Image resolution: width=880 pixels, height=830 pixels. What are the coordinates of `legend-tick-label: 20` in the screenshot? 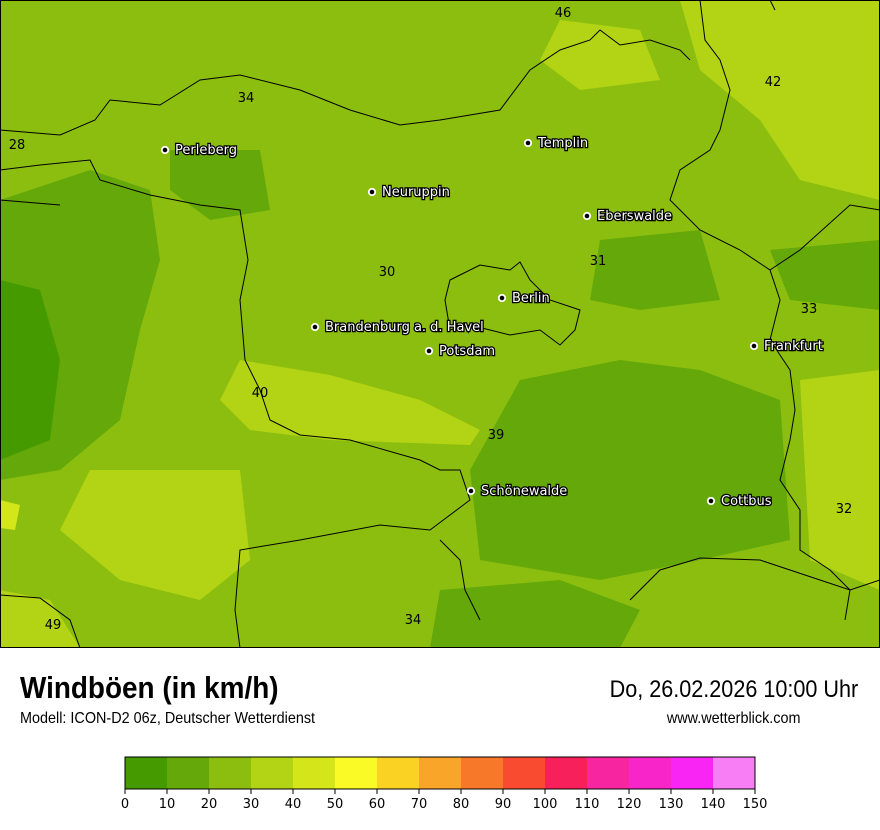 It's located at (209, 804).